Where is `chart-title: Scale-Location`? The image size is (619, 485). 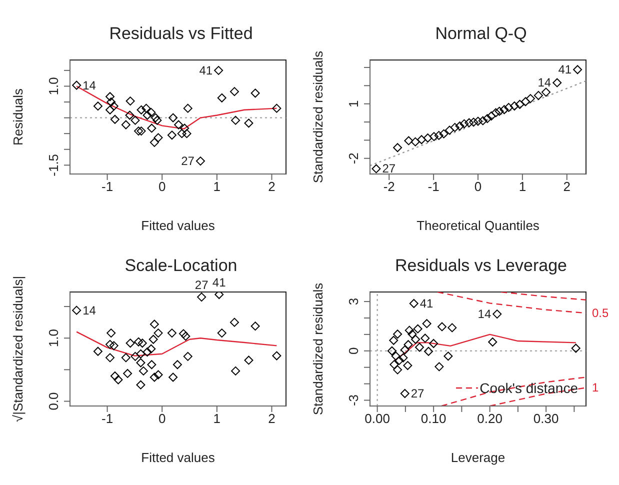 chart-title: Scale-Location is located at coordinates (181, 266).